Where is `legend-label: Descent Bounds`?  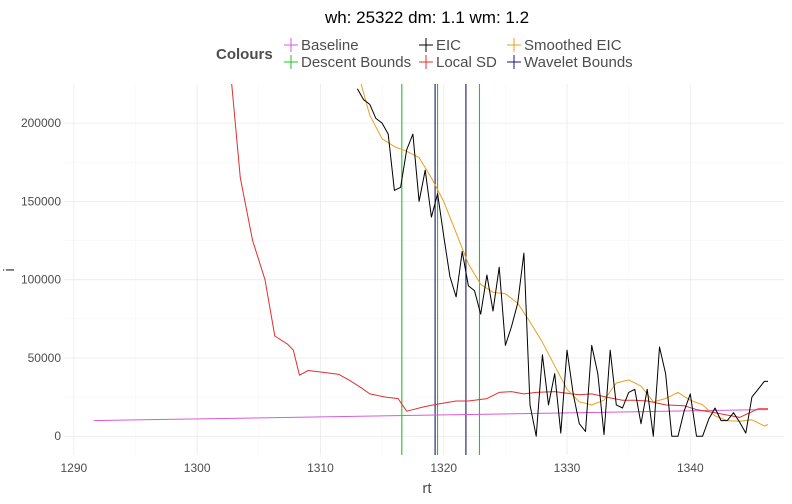
legend-label: Descent Bounds is located at coordinates (356, 62).